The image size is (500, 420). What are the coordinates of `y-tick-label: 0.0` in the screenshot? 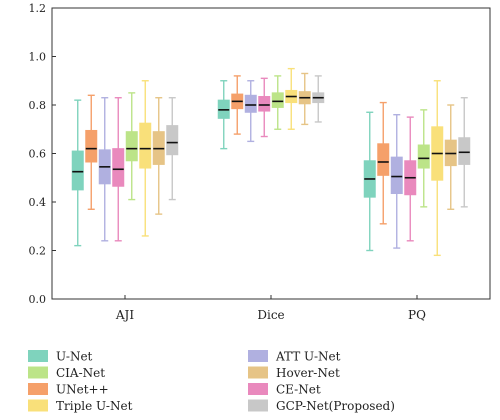 It's located at (38, 299).